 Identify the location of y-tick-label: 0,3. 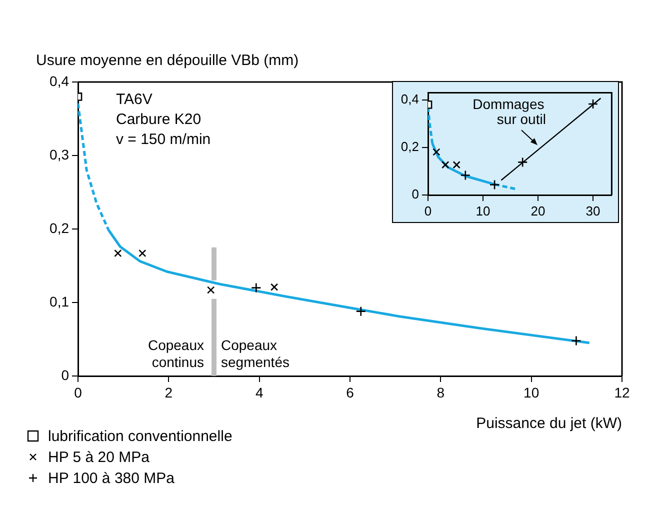
(60, 154).